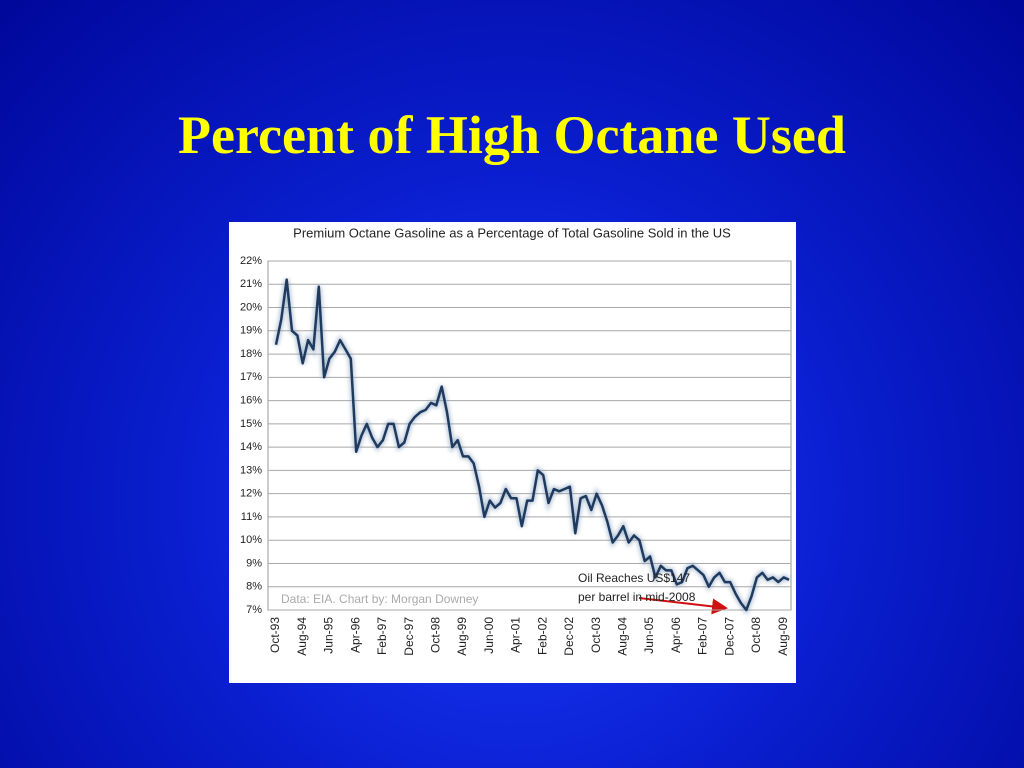 The image size is (1024, 768). What do you see at coordinates (251, 517) in the screenshot?
I see `y-tick-label: 11%` at bounding box center [251, 517].